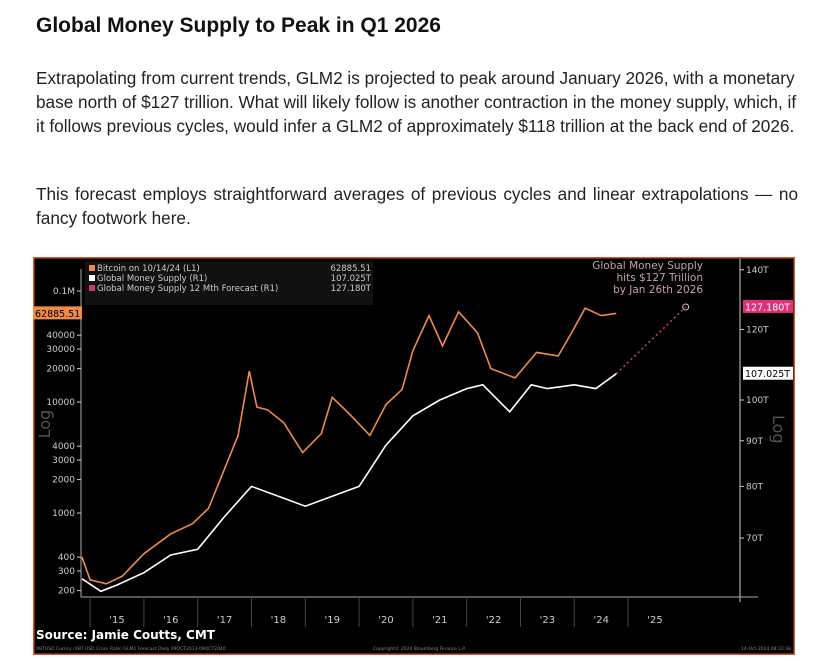 The width and height of the screenshot is (820, 660). Describe the element at coordinates (60, 370) in the screenshot. I see `left-tick-label: 20000` at that location.